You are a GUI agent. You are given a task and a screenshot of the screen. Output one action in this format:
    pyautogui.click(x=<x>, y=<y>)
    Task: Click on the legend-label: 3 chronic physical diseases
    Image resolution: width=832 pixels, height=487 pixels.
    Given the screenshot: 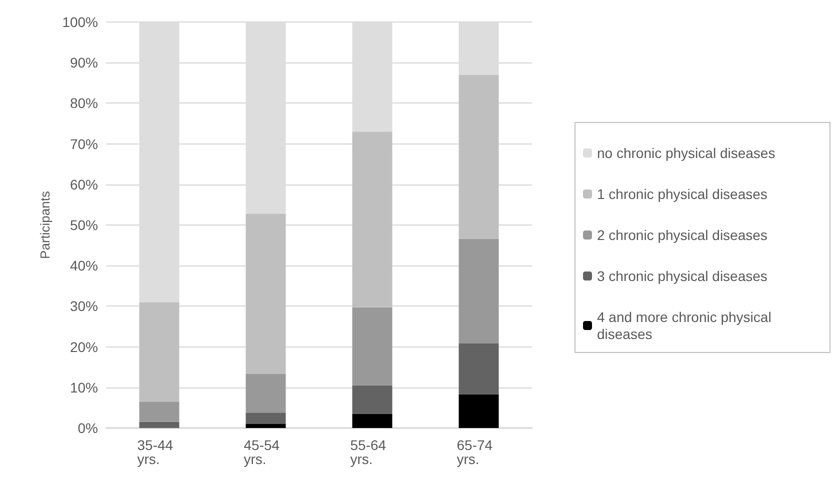 What is the action you would take?
    pyautogui.click(x=682, y=276)
    